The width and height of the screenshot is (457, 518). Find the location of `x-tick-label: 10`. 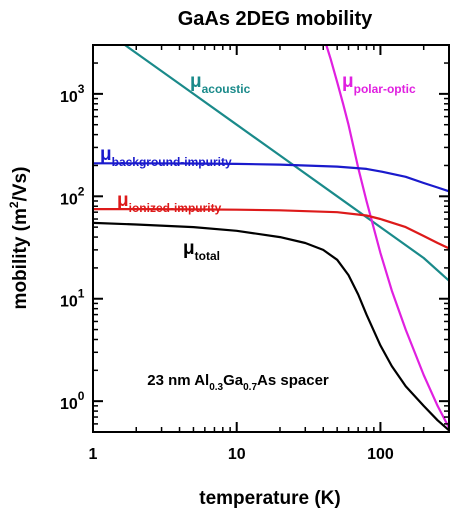

x-tick-label: 10 is located at coordinates (237, 454).